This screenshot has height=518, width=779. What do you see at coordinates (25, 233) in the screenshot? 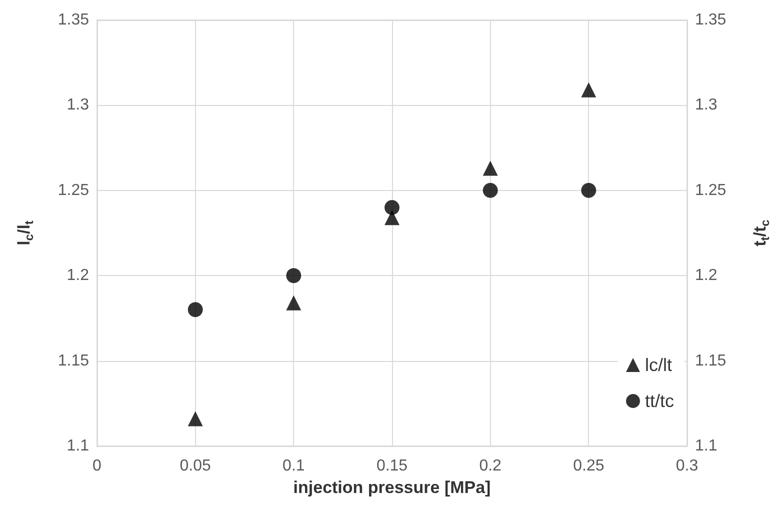
I see `y-axis-title: lc/lt` at bounding box center [25, 233].